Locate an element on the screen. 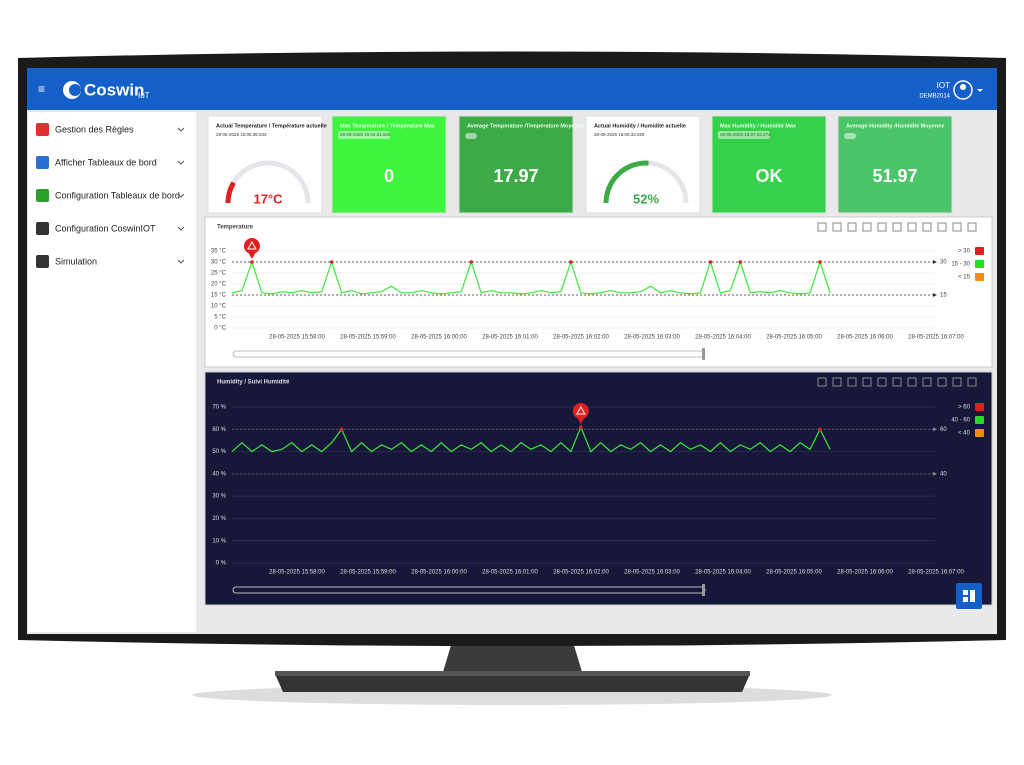  y-tick-label: 30 °C is located at coordinates (219, 263).